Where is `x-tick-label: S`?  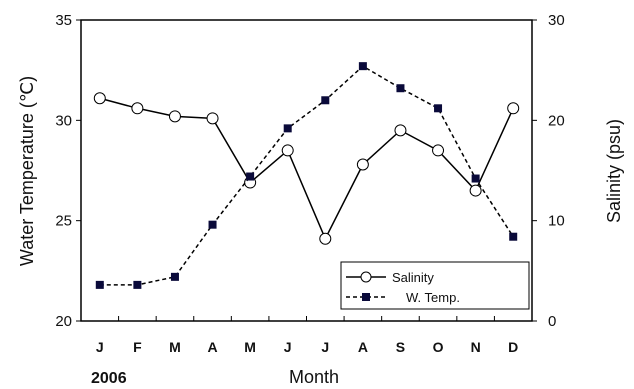 x-tick-label: S is located at coordinates (400, 347).